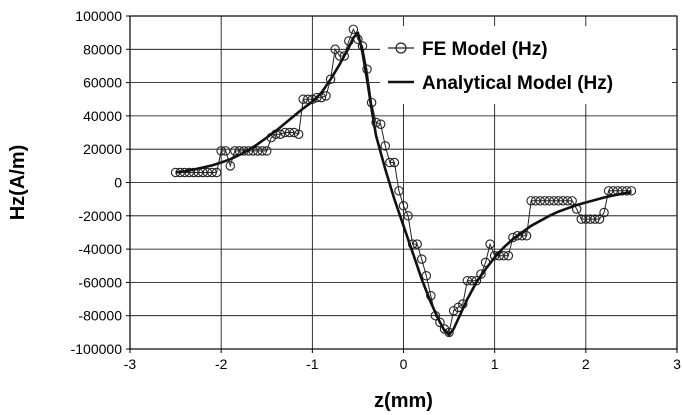 This screenshot has height=415, width=682. Describe the element at coordinates (586, 364) in the screenshot. I see `x-tick-label: 2` at that location.